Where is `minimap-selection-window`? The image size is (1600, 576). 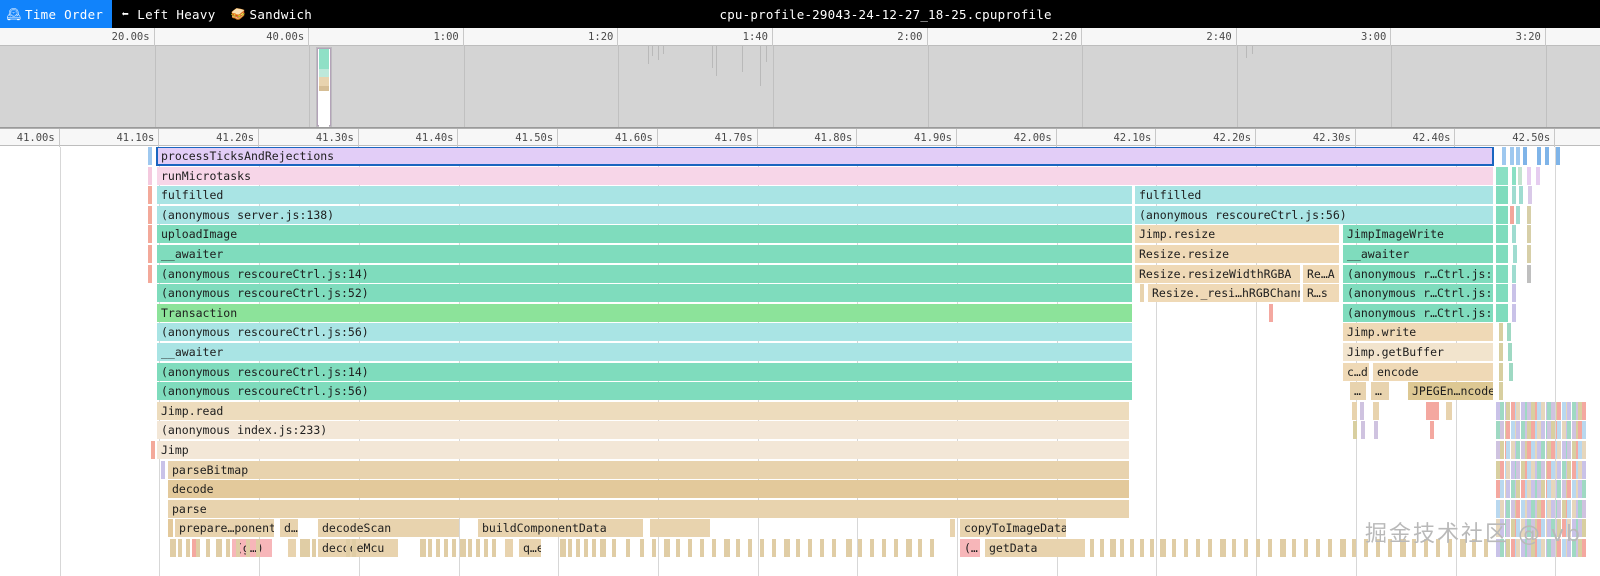 minimap-selection-window is located at coordinates (324, 87).